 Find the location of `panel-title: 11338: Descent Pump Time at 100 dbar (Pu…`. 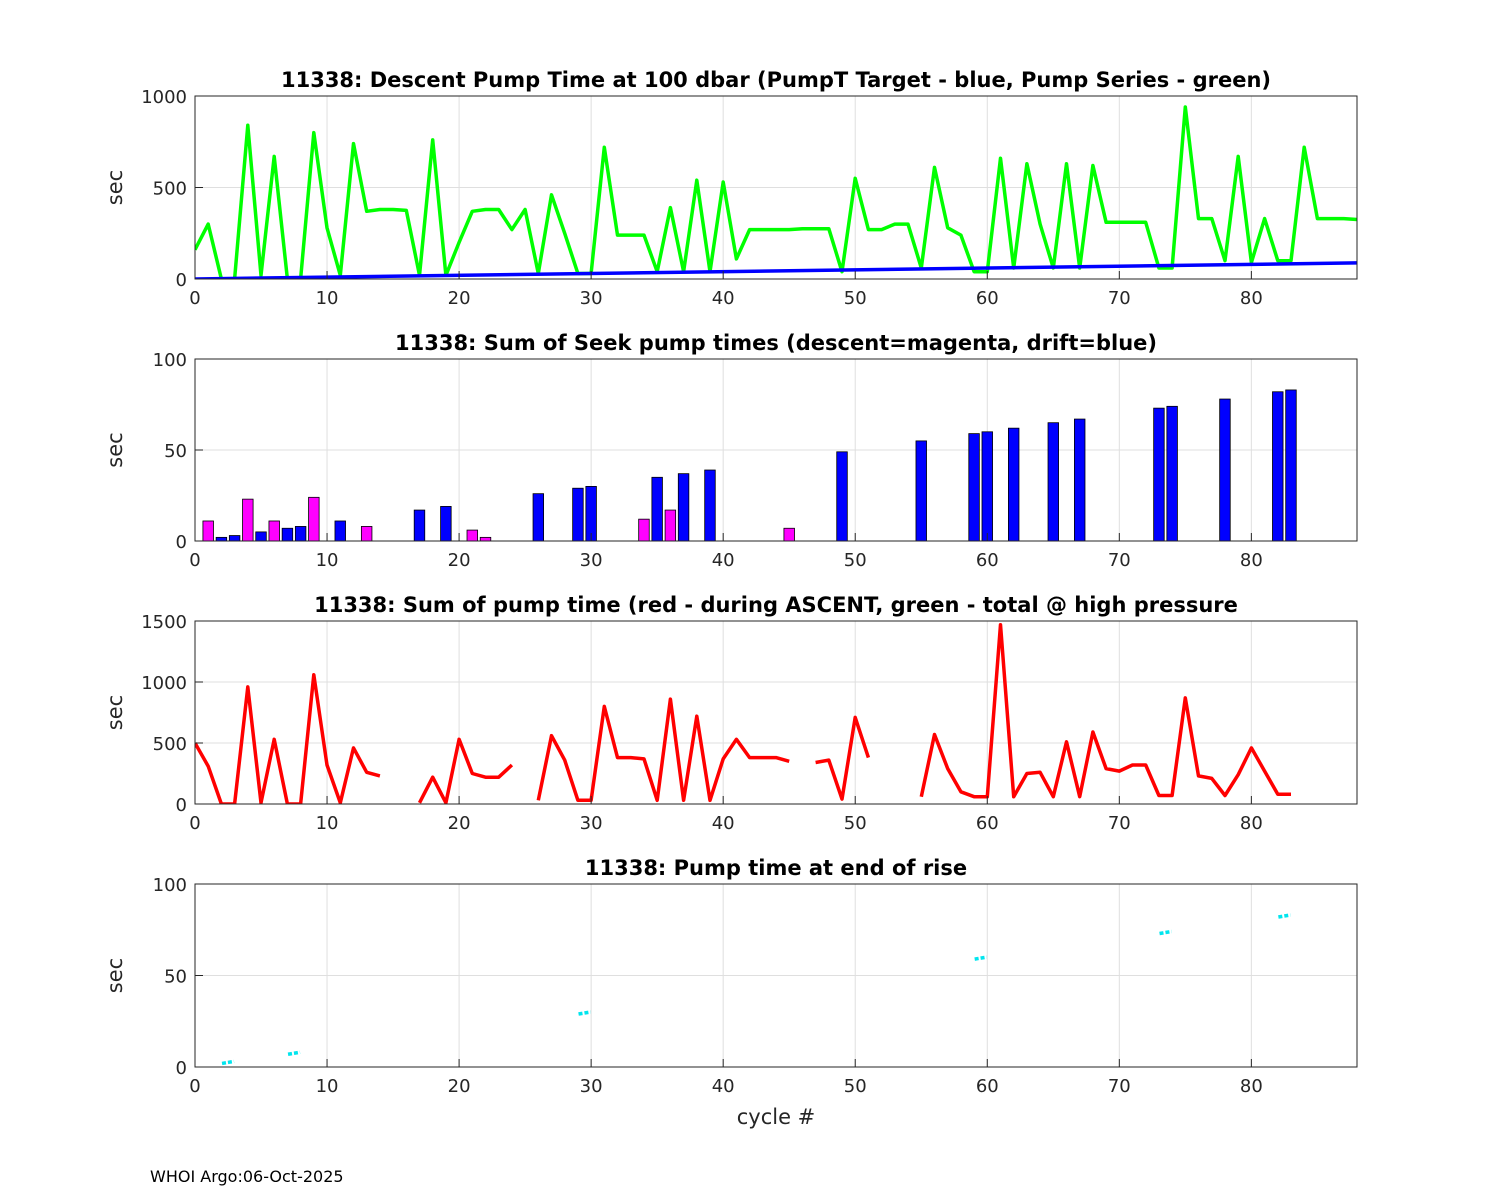

panel-title: 11338: Descent Pump Time at 100 dbar (Pu… is located at coordinates (776, 80).